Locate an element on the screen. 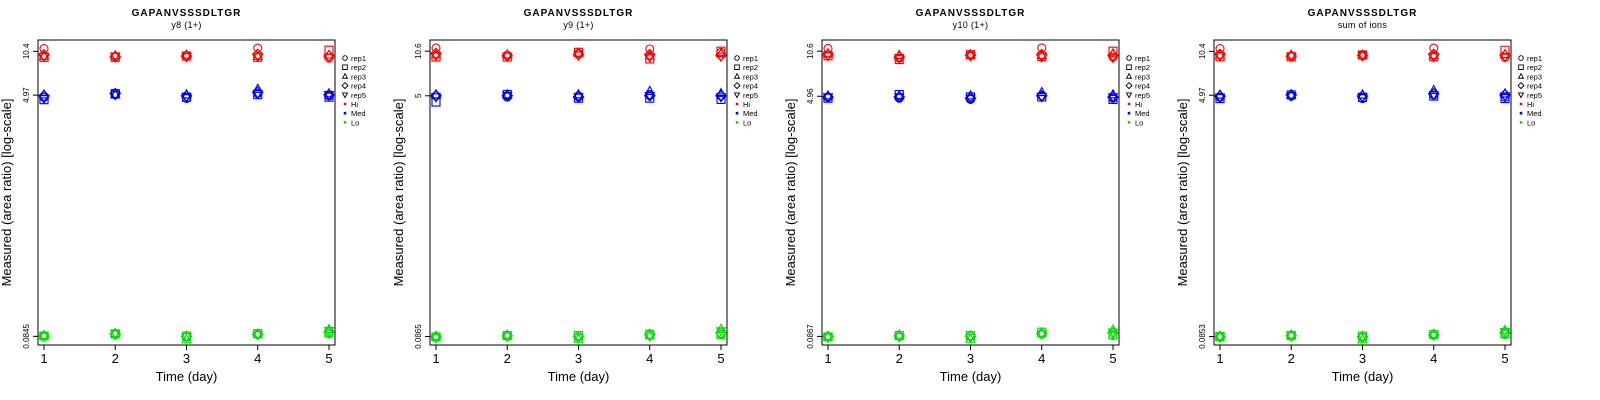 The width and height of the screenshot is (1600, 400). data-point-med-rep4 is located at coordinates (44, 95).